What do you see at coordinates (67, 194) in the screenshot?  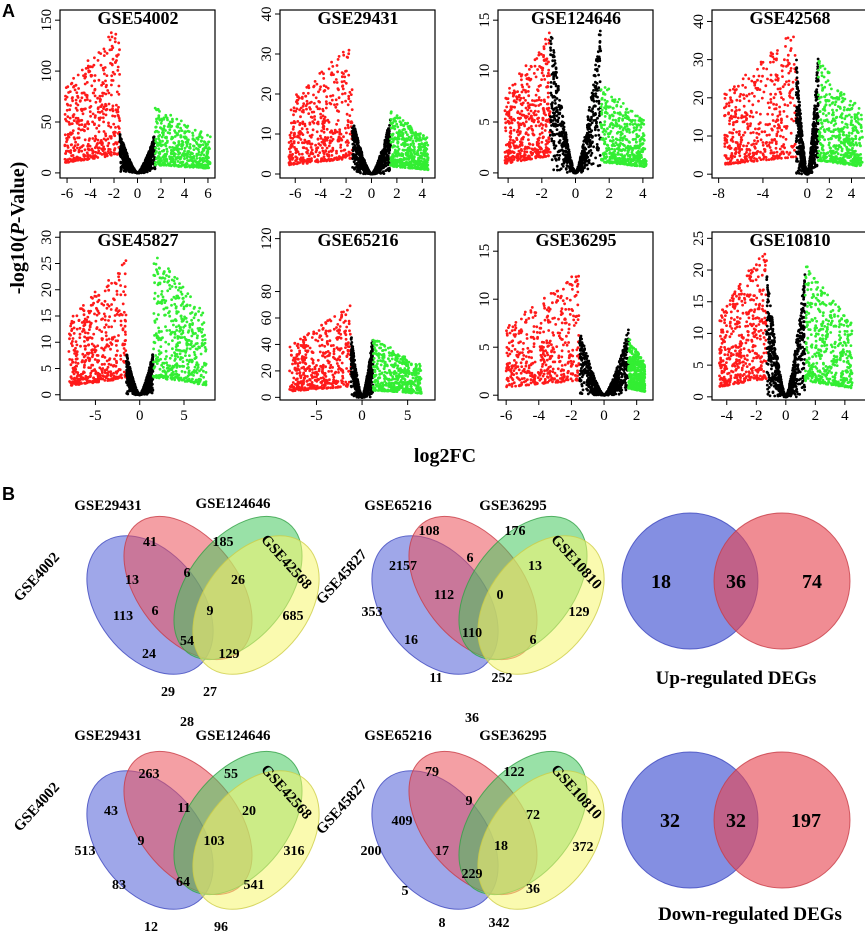 I see `x-tick-label: -6` at bounding box center [67, 194].